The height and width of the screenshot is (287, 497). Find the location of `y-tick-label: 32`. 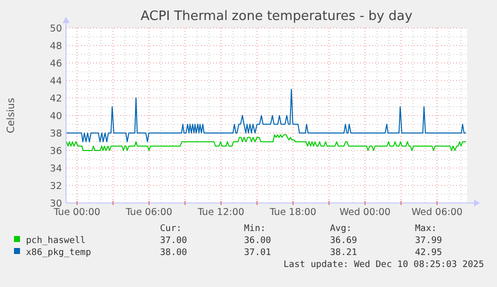

y-tick-label: 32 is located at coordinates (56, 186).